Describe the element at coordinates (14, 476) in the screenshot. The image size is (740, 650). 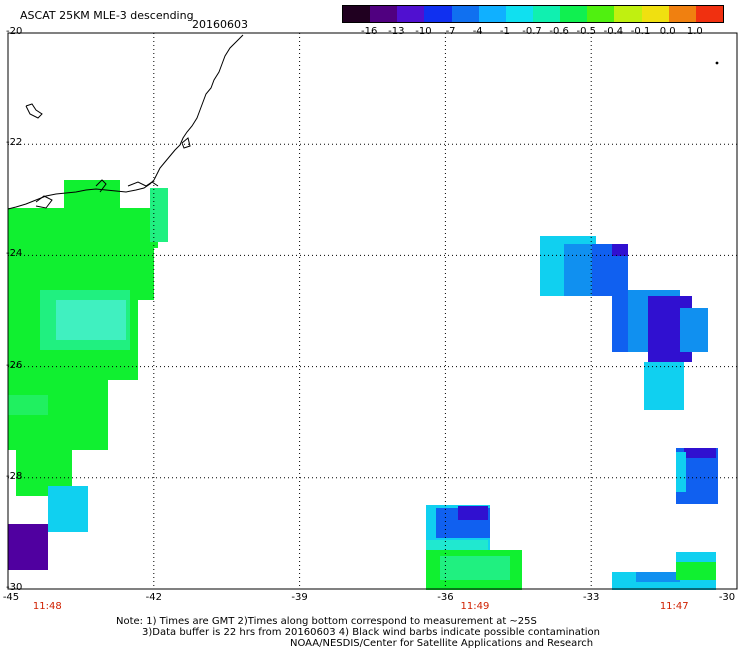
I see `lat-label: -28` at that location.